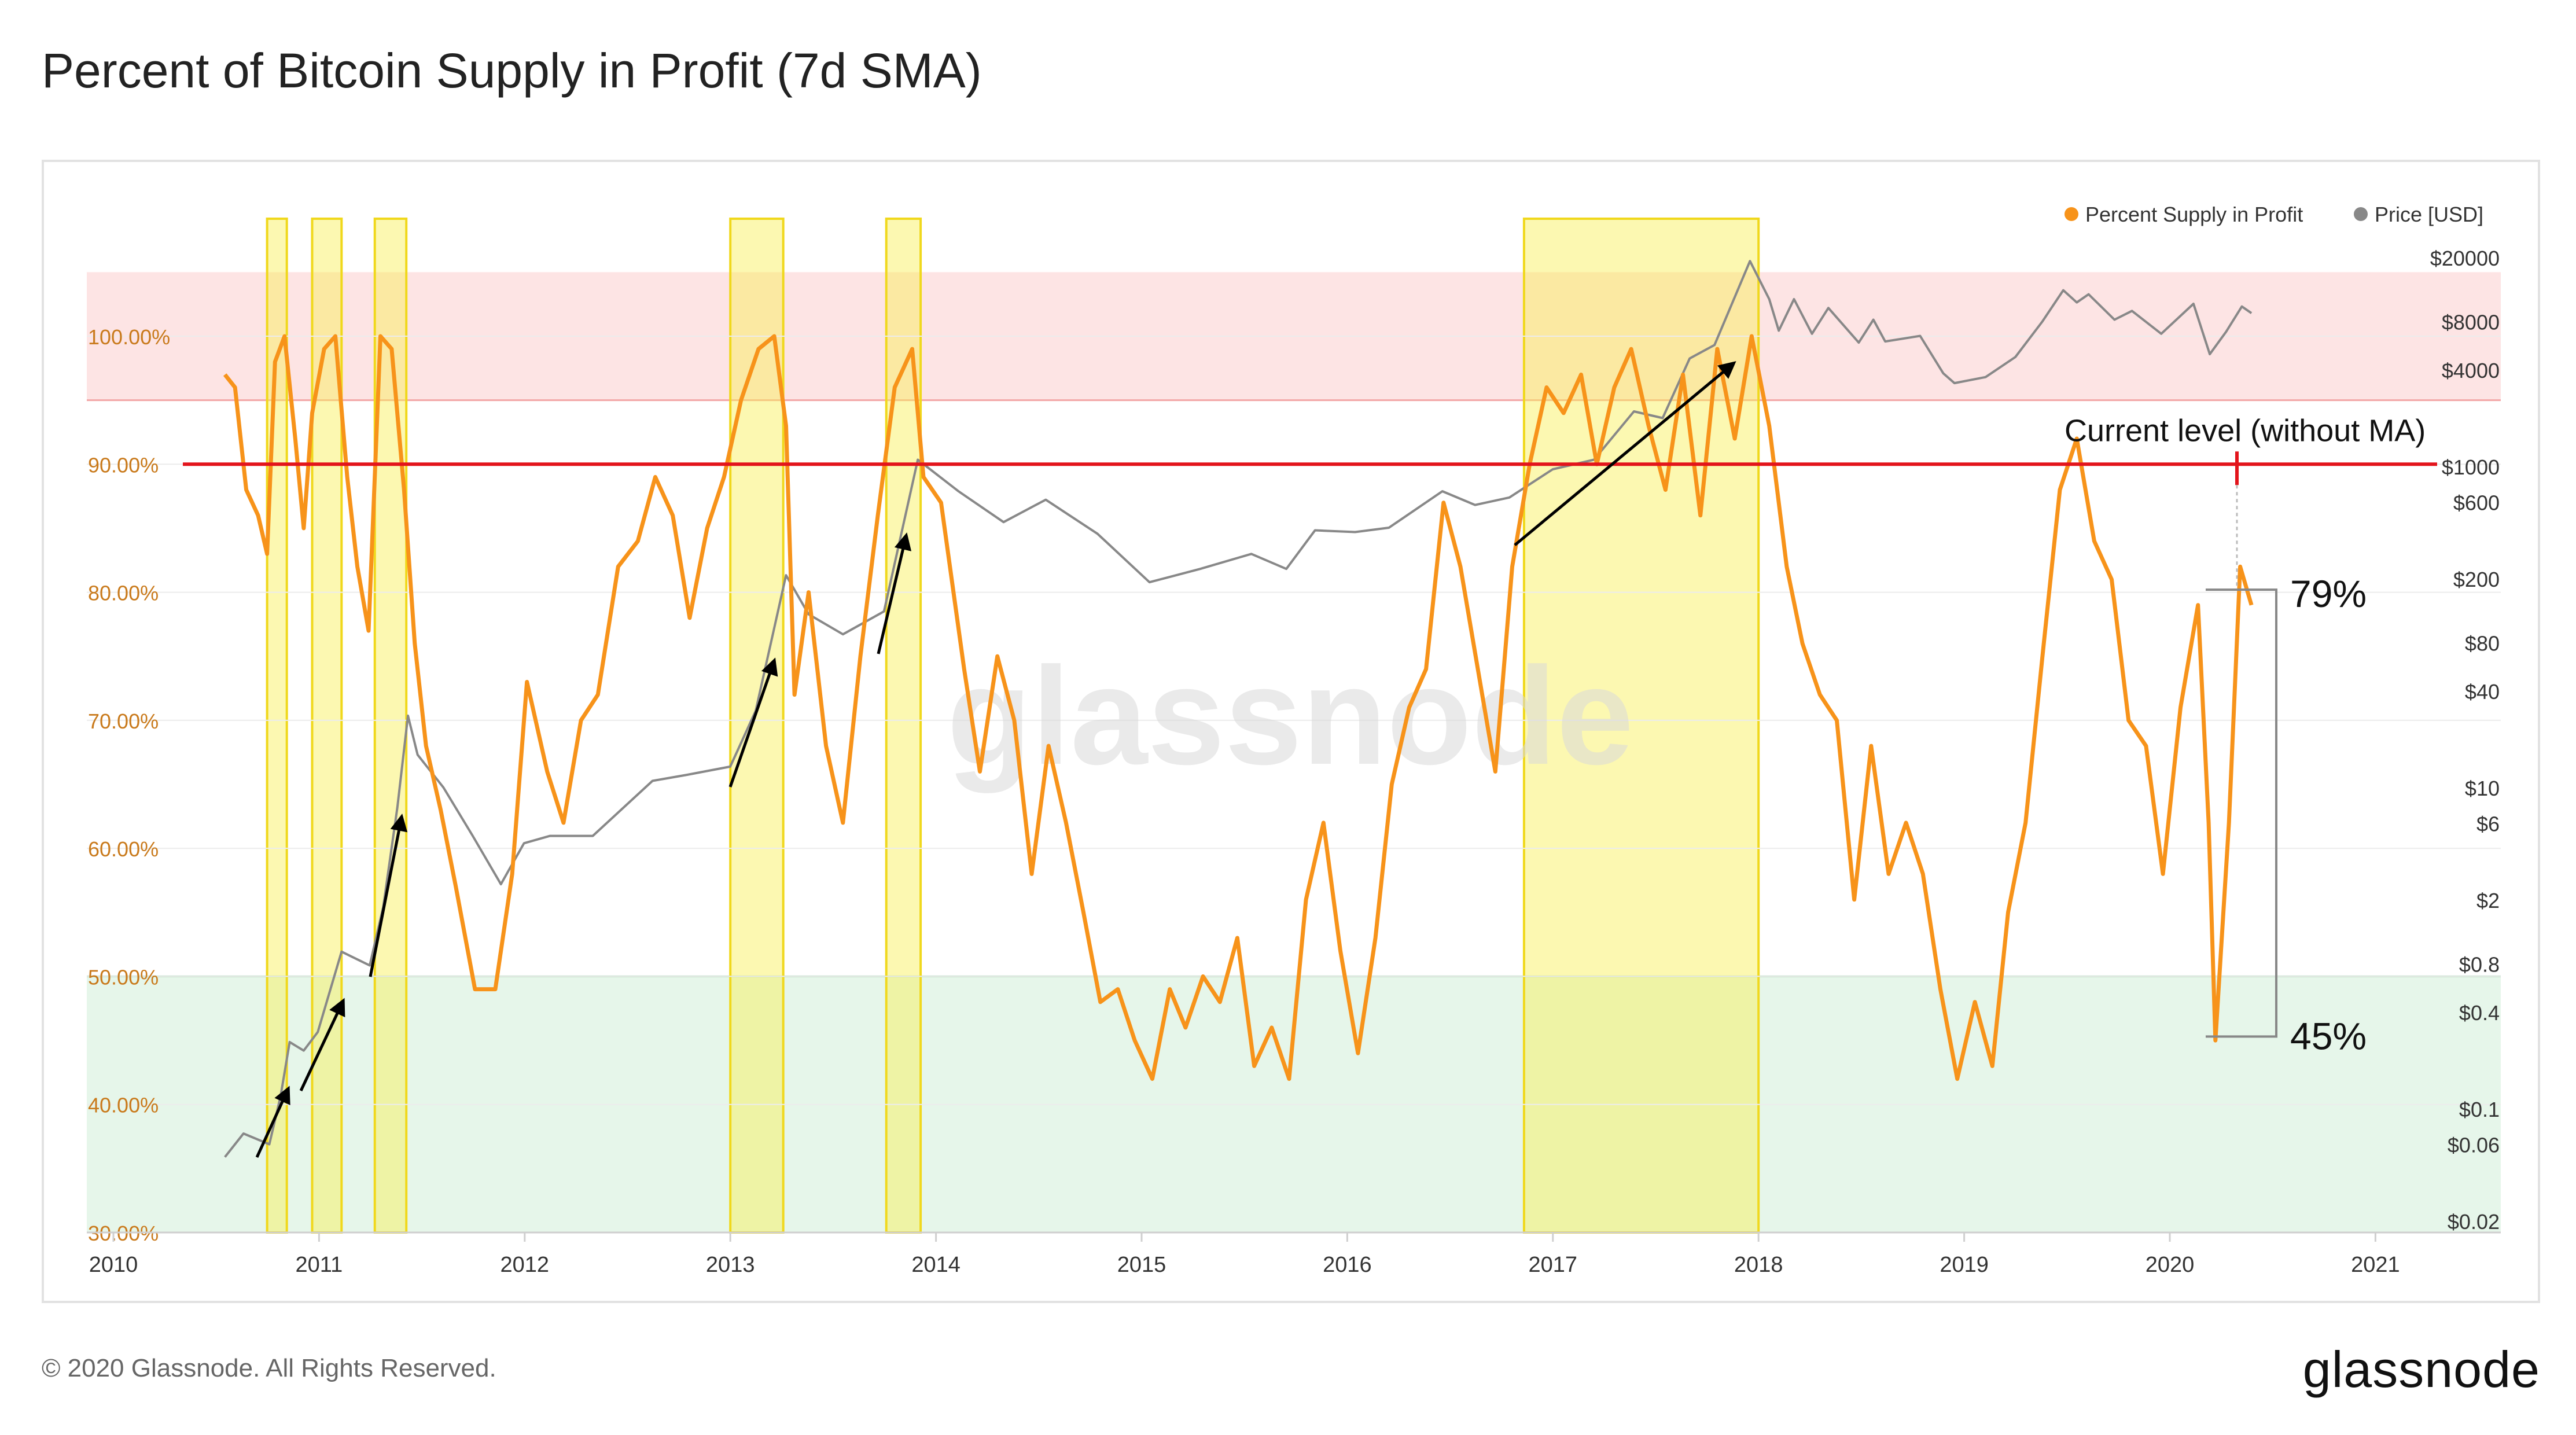  Describe the element at coordinates (730, 1265) in the screenshot. I see `x-tick-label: 2013` at that location.